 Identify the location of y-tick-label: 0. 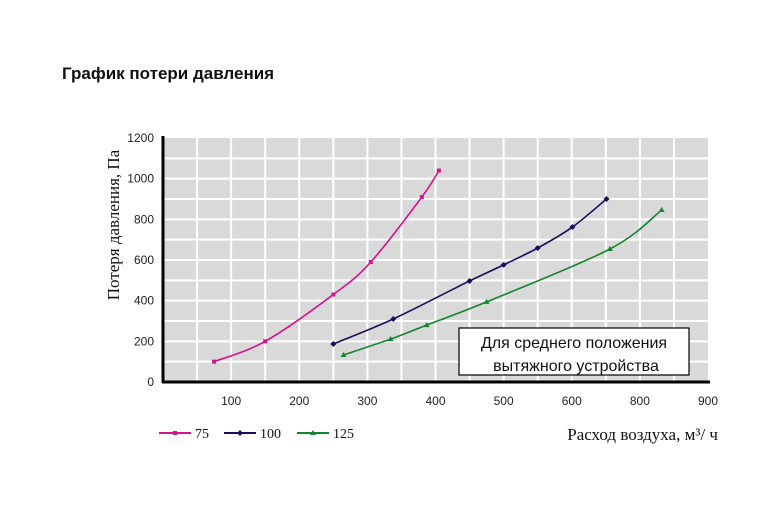
(150, 382).